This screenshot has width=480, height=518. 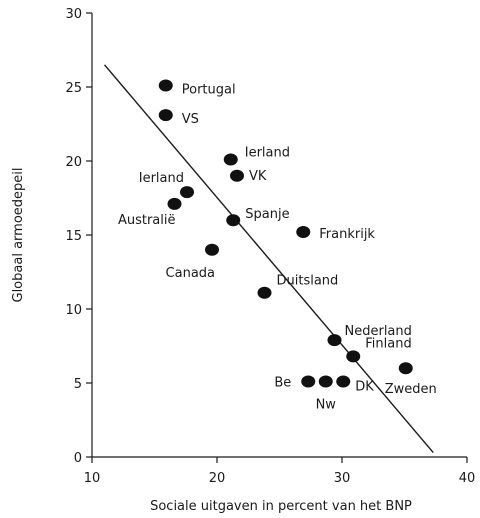 I want to click on point-label: Nederland, so click(x=378, y=331).